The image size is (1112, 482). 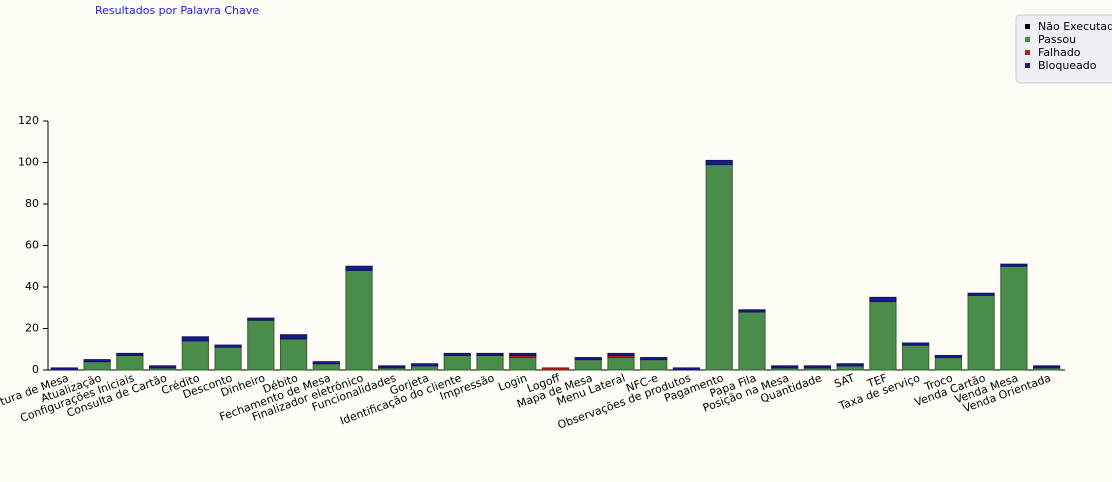 What do you see at coordinates (1059, 52) in the screenshot?
I see `legend-label: Falhado` at bounding box center [1059, 52].